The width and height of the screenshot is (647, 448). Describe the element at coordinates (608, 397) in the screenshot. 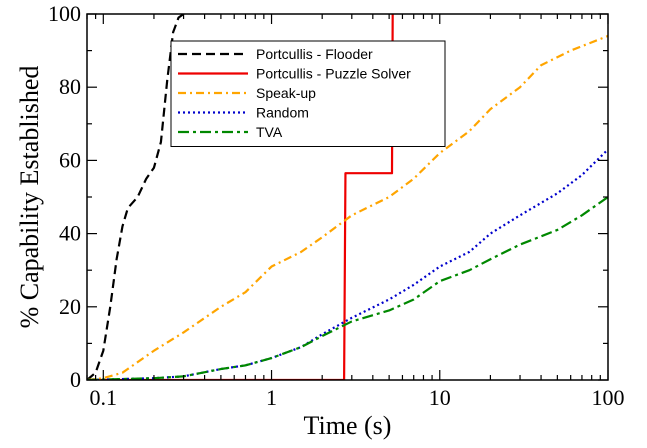

I see `x-tick-label: 100` at that location.